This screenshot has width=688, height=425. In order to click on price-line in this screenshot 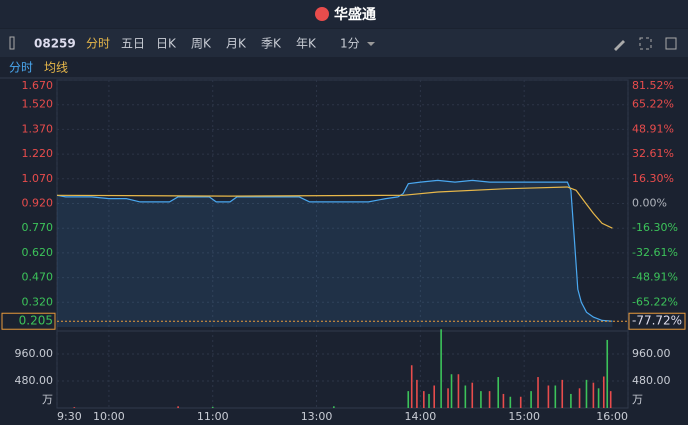, I will do `click(334, 207)`.